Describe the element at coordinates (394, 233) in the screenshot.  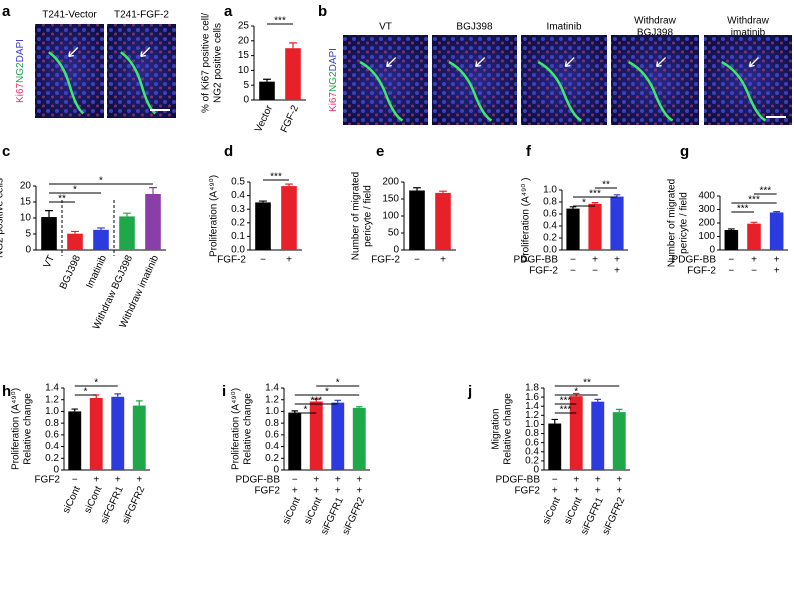
I see `y-tick-label: 50` at that location.